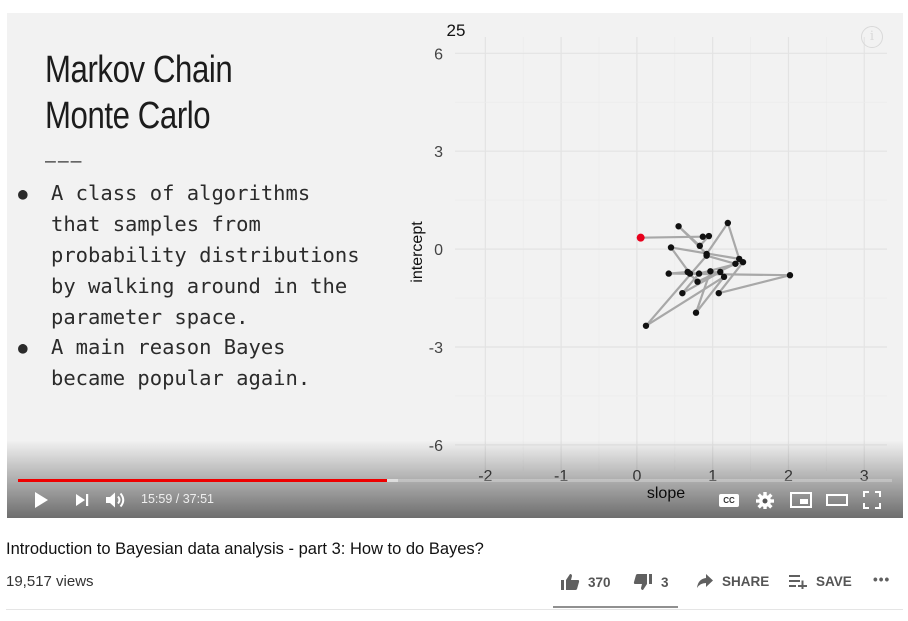  What do you see at coordinates (117, 500) in the screenshot?
I see `volume-icon` at bounding box center [117, 500].